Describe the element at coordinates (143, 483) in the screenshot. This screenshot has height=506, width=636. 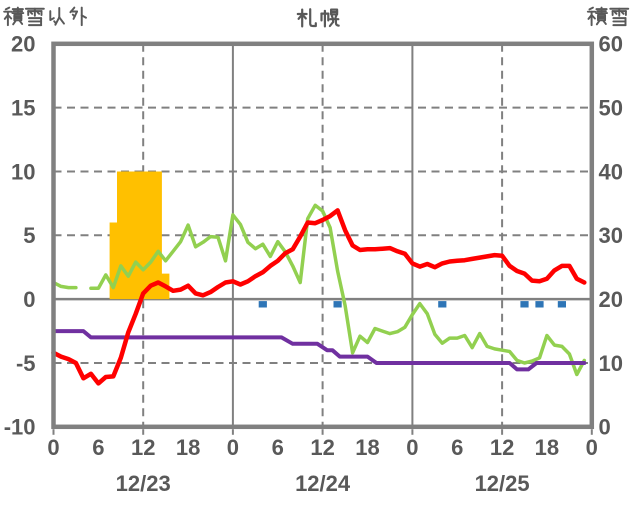
I see `svg-text: 12/23` at that location.